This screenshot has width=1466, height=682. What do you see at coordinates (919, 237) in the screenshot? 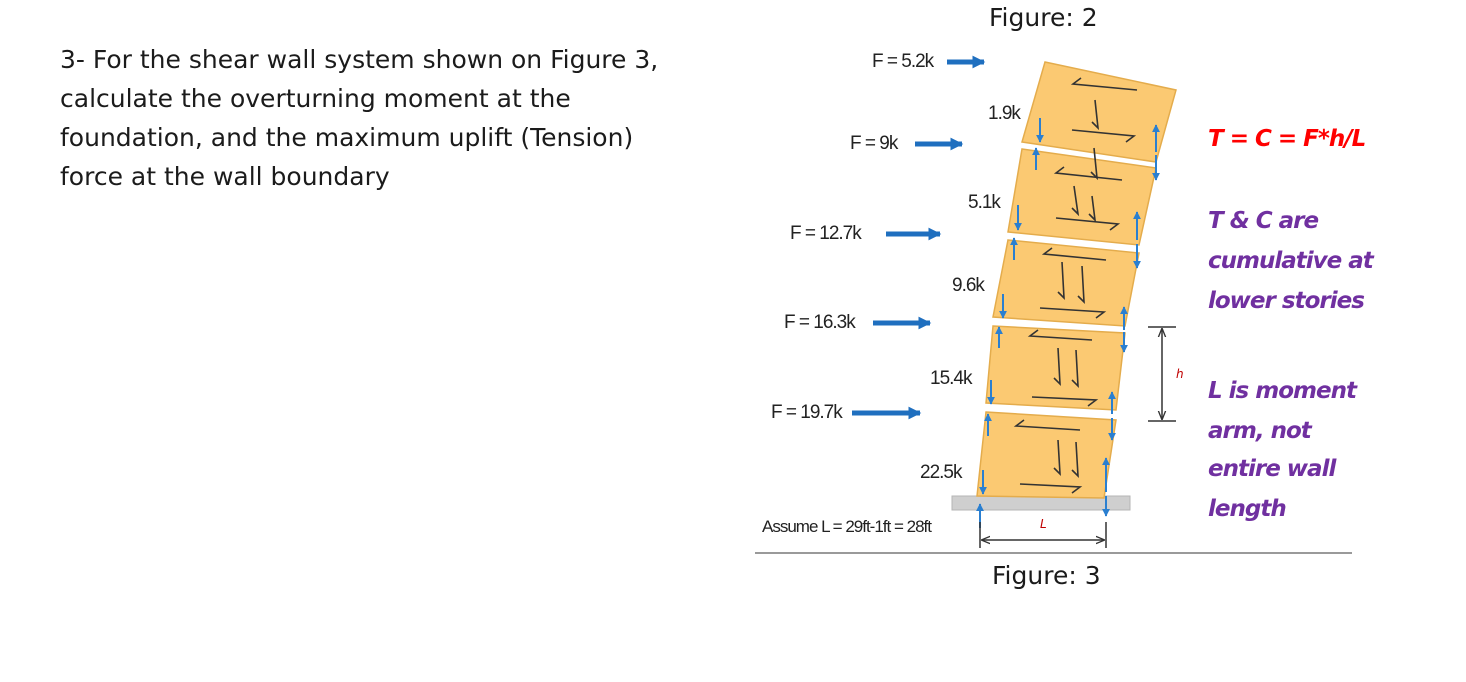
I see `applied-force-arrows` at bounding box center [919, 237].